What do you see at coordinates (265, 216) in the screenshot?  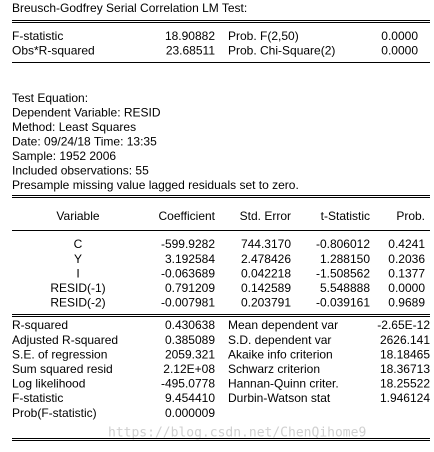 I see `column-header: Std. Error` at bounding box center [265, 216].